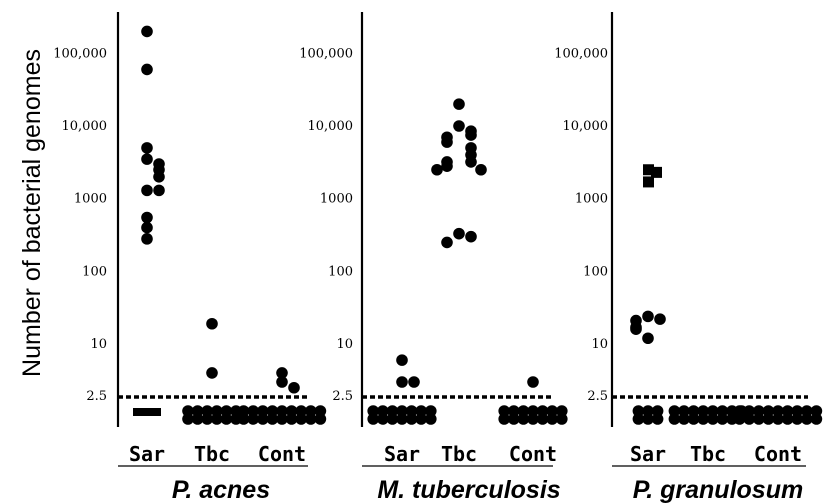  I want to click on panel-title: P. acnes, so click(221, 490).